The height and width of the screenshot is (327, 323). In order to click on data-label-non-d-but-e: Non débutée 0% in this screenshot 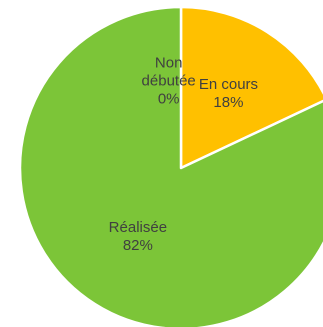, I will do `click(169, 80)`.